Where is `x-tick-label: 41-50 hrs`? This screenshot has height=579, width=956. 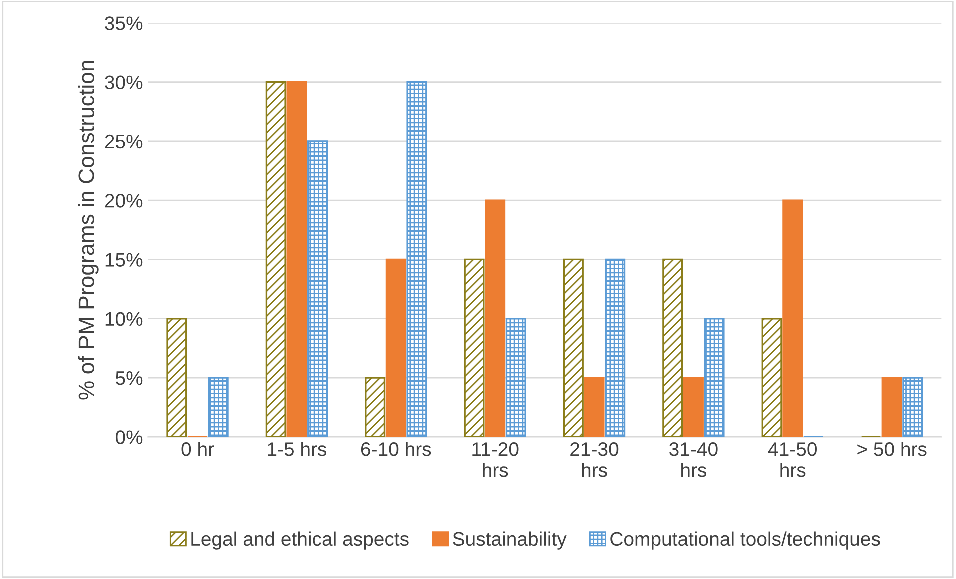
x-tick-label: 41-50 hrs is located at coordinates (792, 460).